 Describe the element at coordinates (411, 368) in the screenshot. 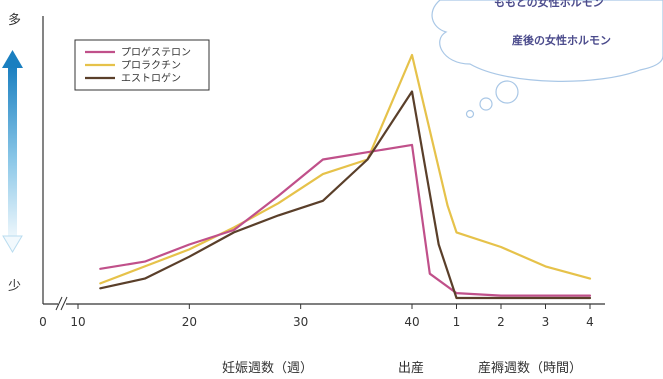

I see `x-label-birth: 出産` at that location.